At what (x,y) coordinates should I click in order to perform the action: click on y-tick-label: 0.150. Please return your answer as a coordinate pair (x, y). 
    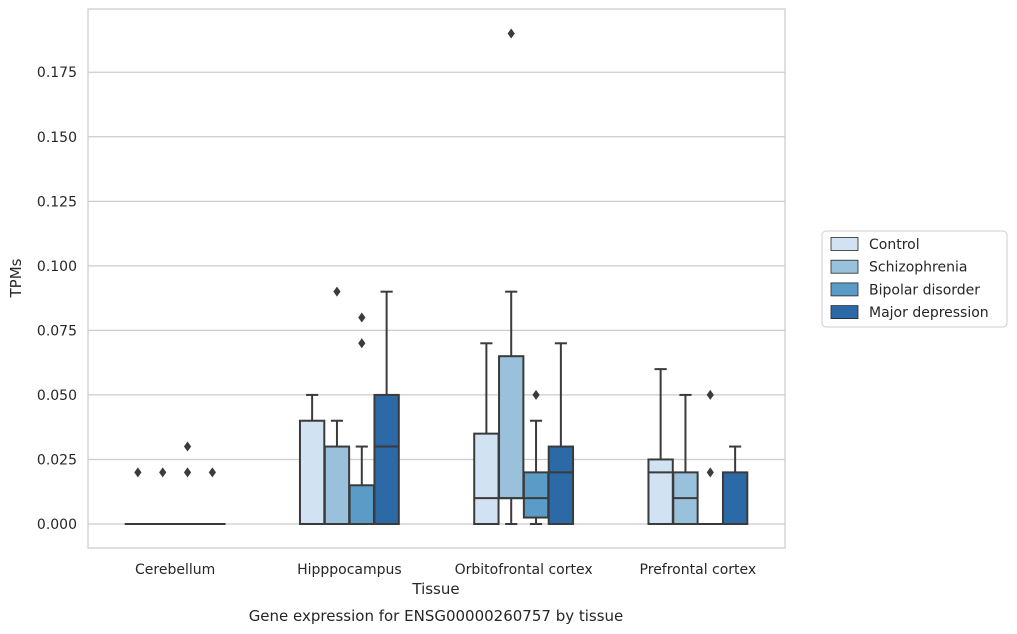
    Looking at the image, I should click on (57, 138).